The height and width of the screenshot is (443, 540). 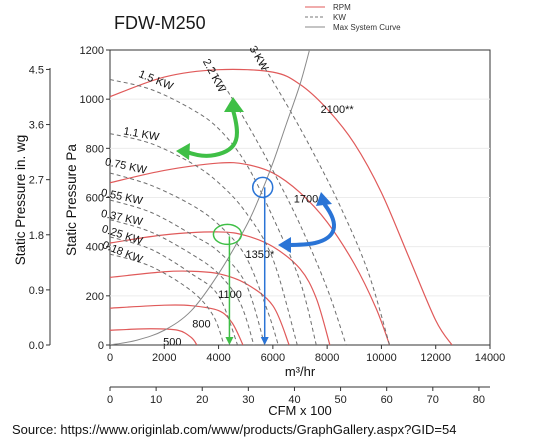 What do you see at coordinates (264, 341) in the screenshot?
I see `blue-arrowhead` at bounding box center [264, 341].